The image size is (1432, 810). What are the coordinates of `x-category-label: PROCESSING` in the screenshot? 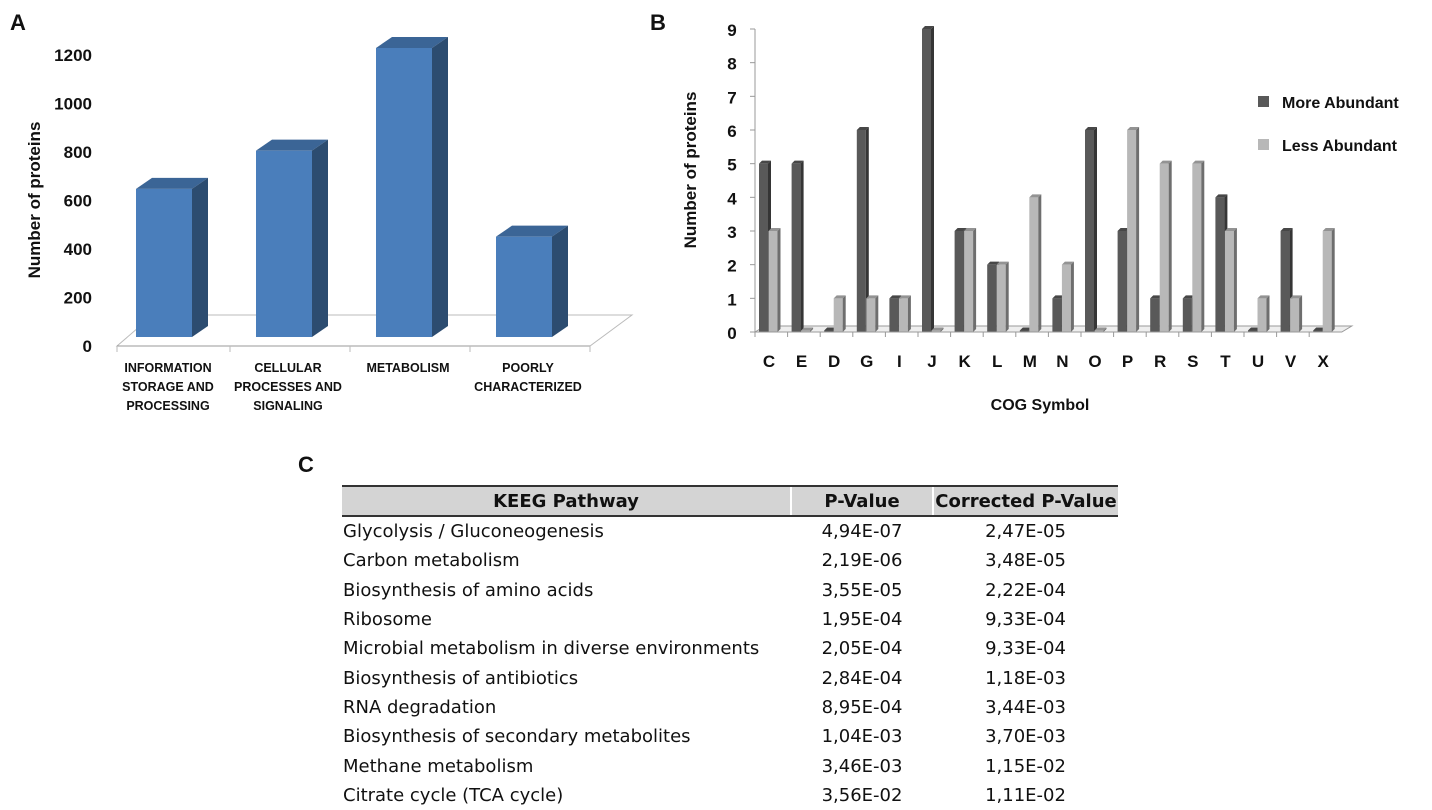 It's located at (167, 406).